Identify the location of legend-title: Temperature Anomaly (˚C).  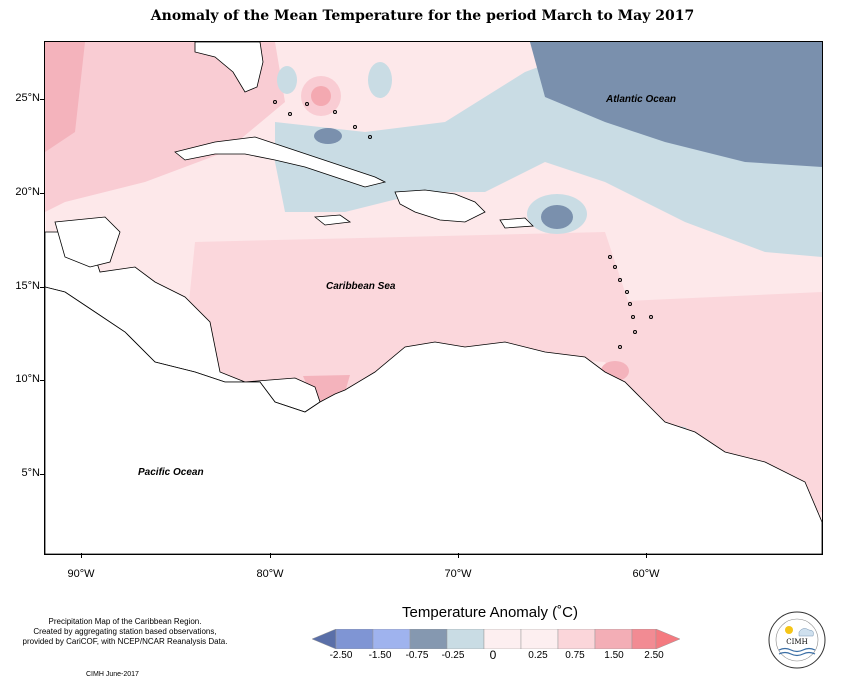
(490, 612).